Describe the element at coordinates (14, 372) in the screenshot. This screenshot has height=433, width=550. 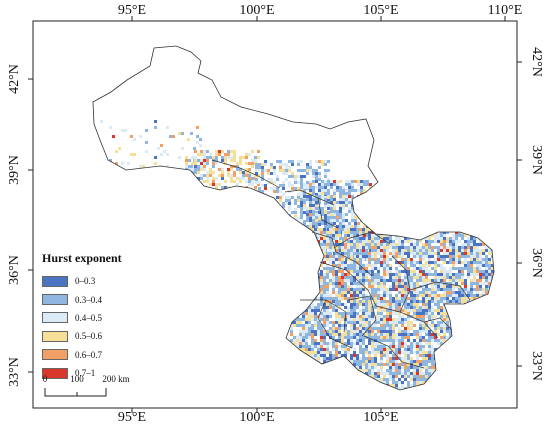
I see `lat-label-33-left: 33°N` at that location.